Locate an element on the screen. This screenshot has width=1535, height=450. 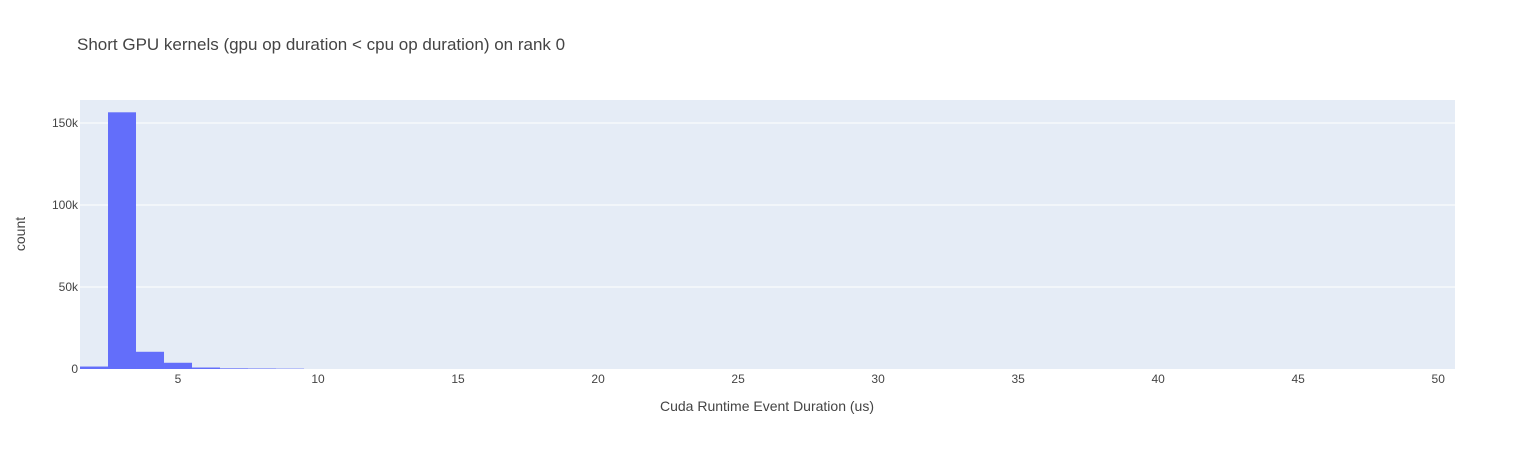
x-tick-label: 40 is located at coordinates (1158, 379).